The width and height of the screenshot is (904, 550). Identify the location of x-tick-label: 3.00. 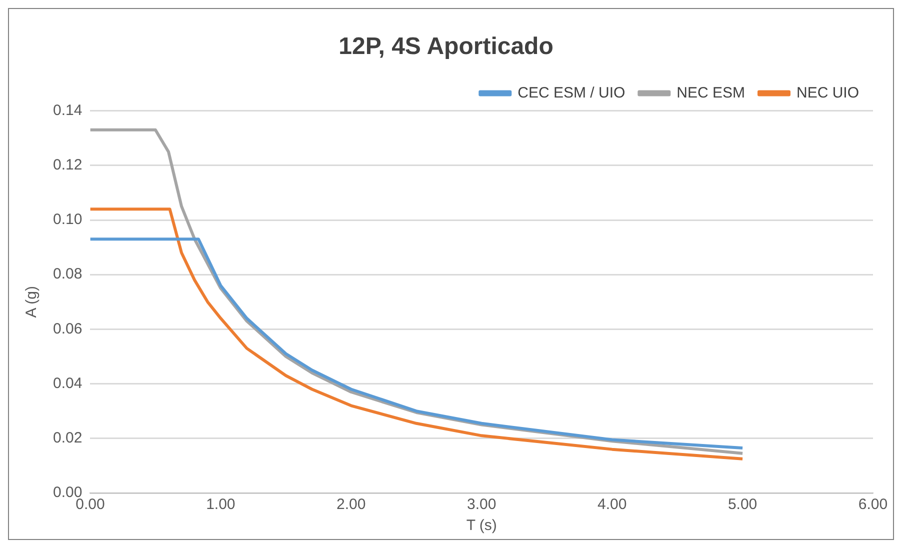
(481, 505).